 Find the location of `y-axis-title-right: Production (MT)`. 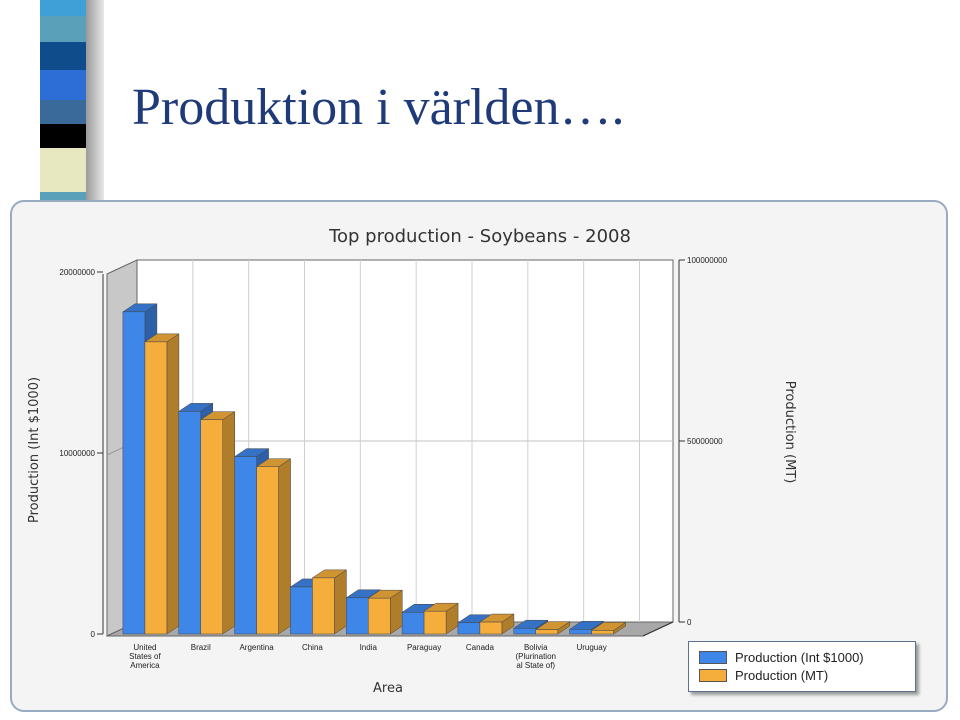

y-axis-title-right: Production (MT) is located at coordinates (789, 432).